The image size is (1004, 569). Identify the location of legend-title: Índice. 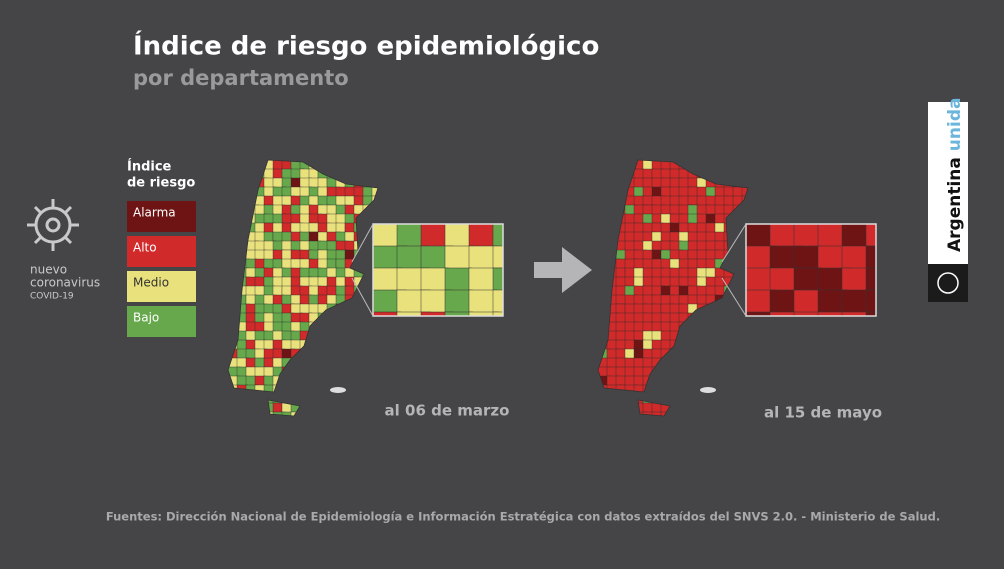
(149, 167).